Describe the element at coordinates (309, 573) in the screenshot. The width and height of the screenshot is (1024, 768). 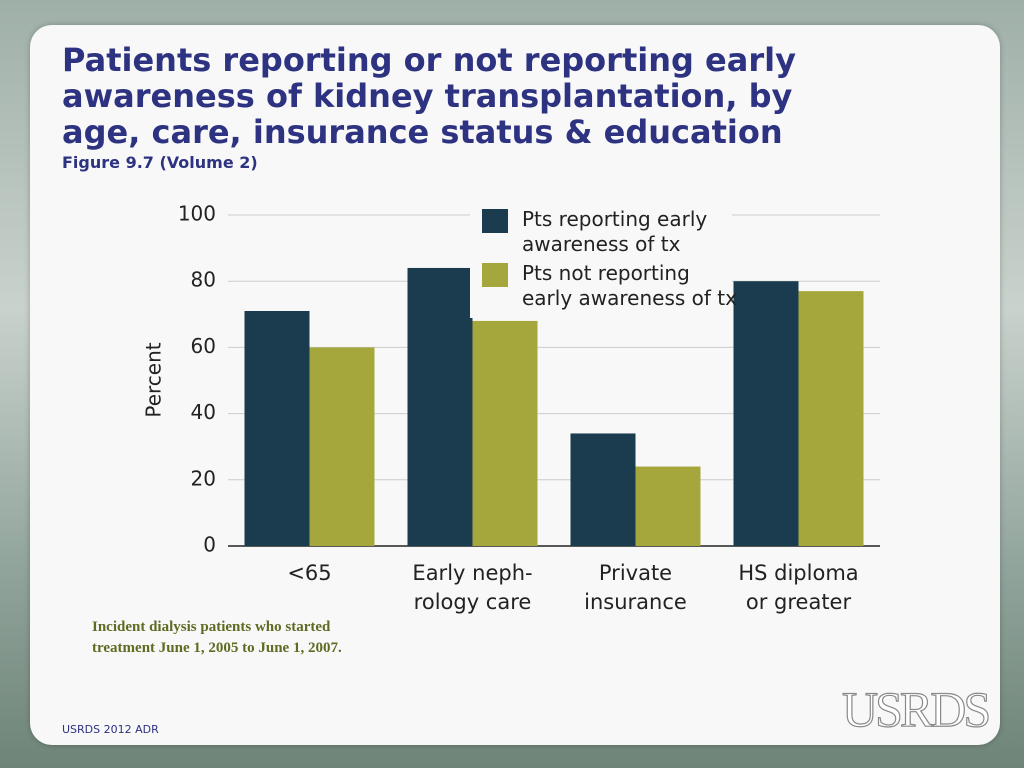
I see `x-tick-label: <65` at that location.